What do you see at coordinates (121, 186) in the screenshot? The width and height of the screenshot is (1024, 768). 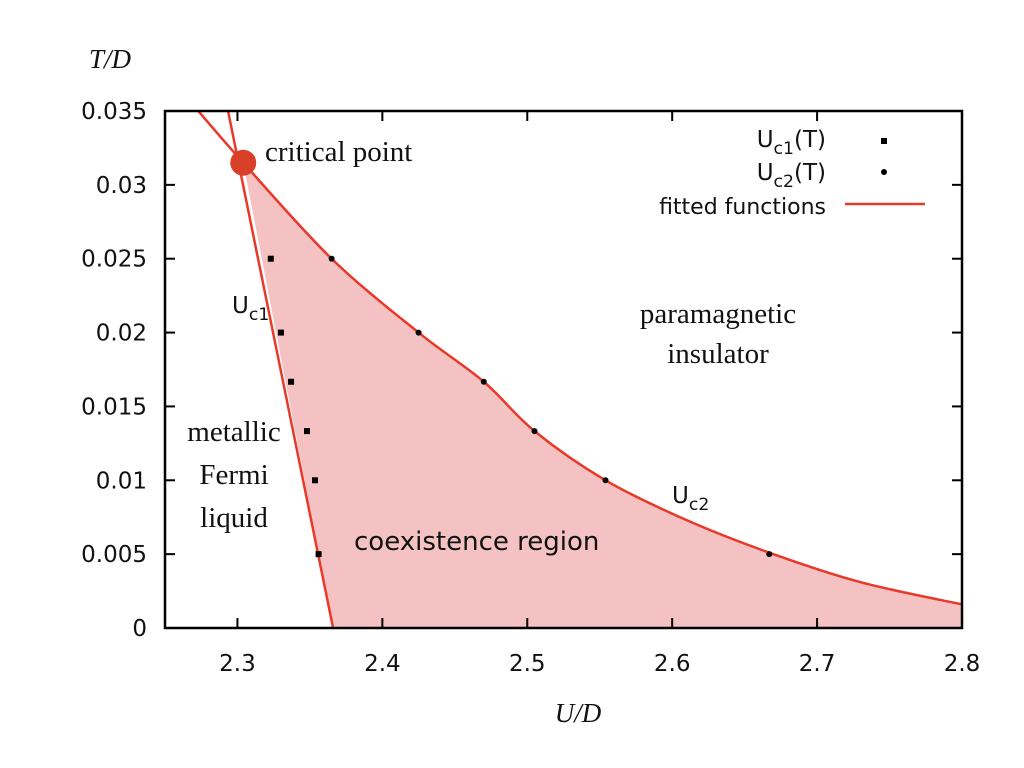 I see `y-tick-label: 0.03` at bounding box center [121, 186].